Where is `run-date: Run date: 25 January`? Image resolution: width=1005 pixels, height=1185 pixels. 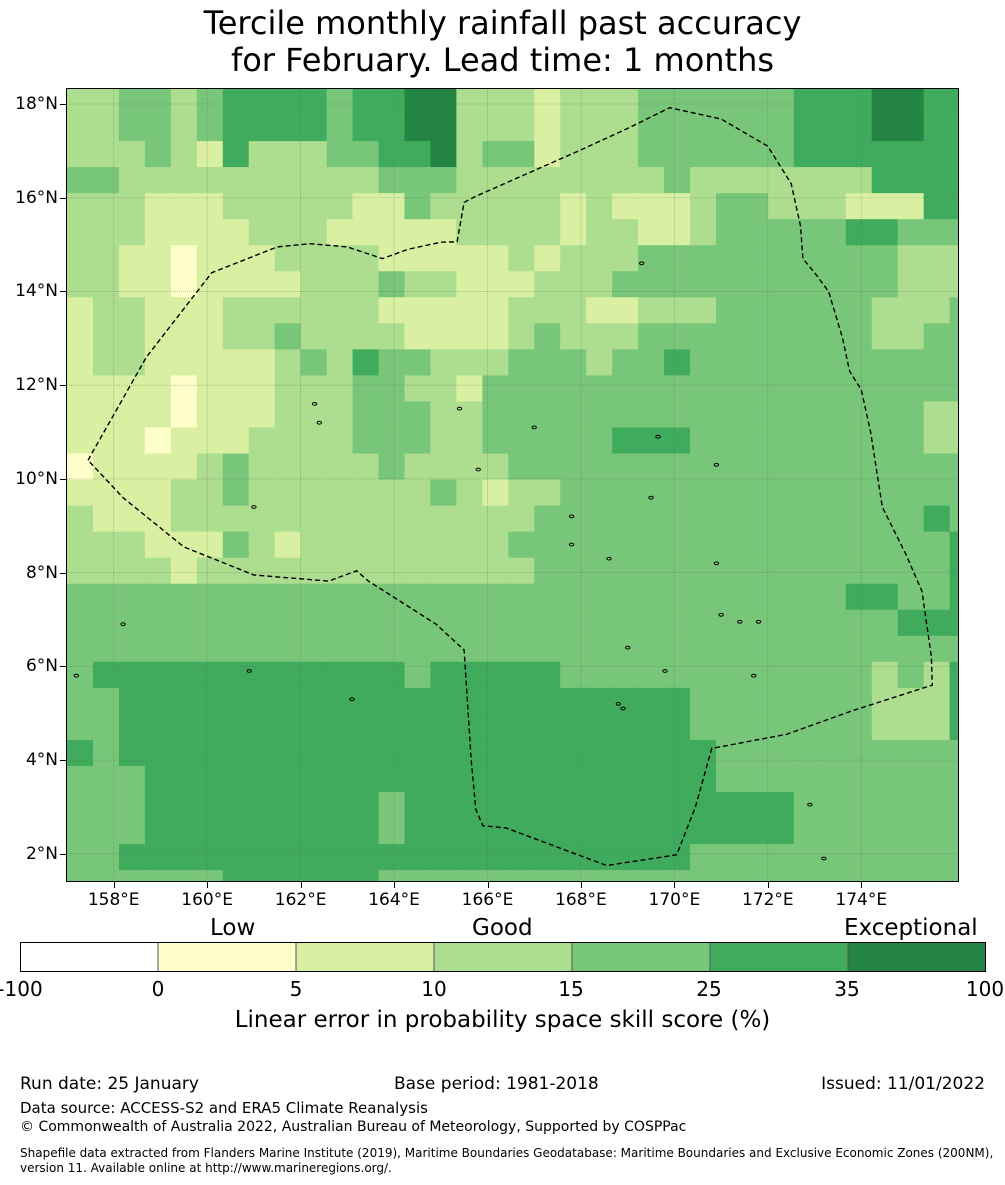 run-date: Run date: 25 January is located at coordinates (109, 1084).